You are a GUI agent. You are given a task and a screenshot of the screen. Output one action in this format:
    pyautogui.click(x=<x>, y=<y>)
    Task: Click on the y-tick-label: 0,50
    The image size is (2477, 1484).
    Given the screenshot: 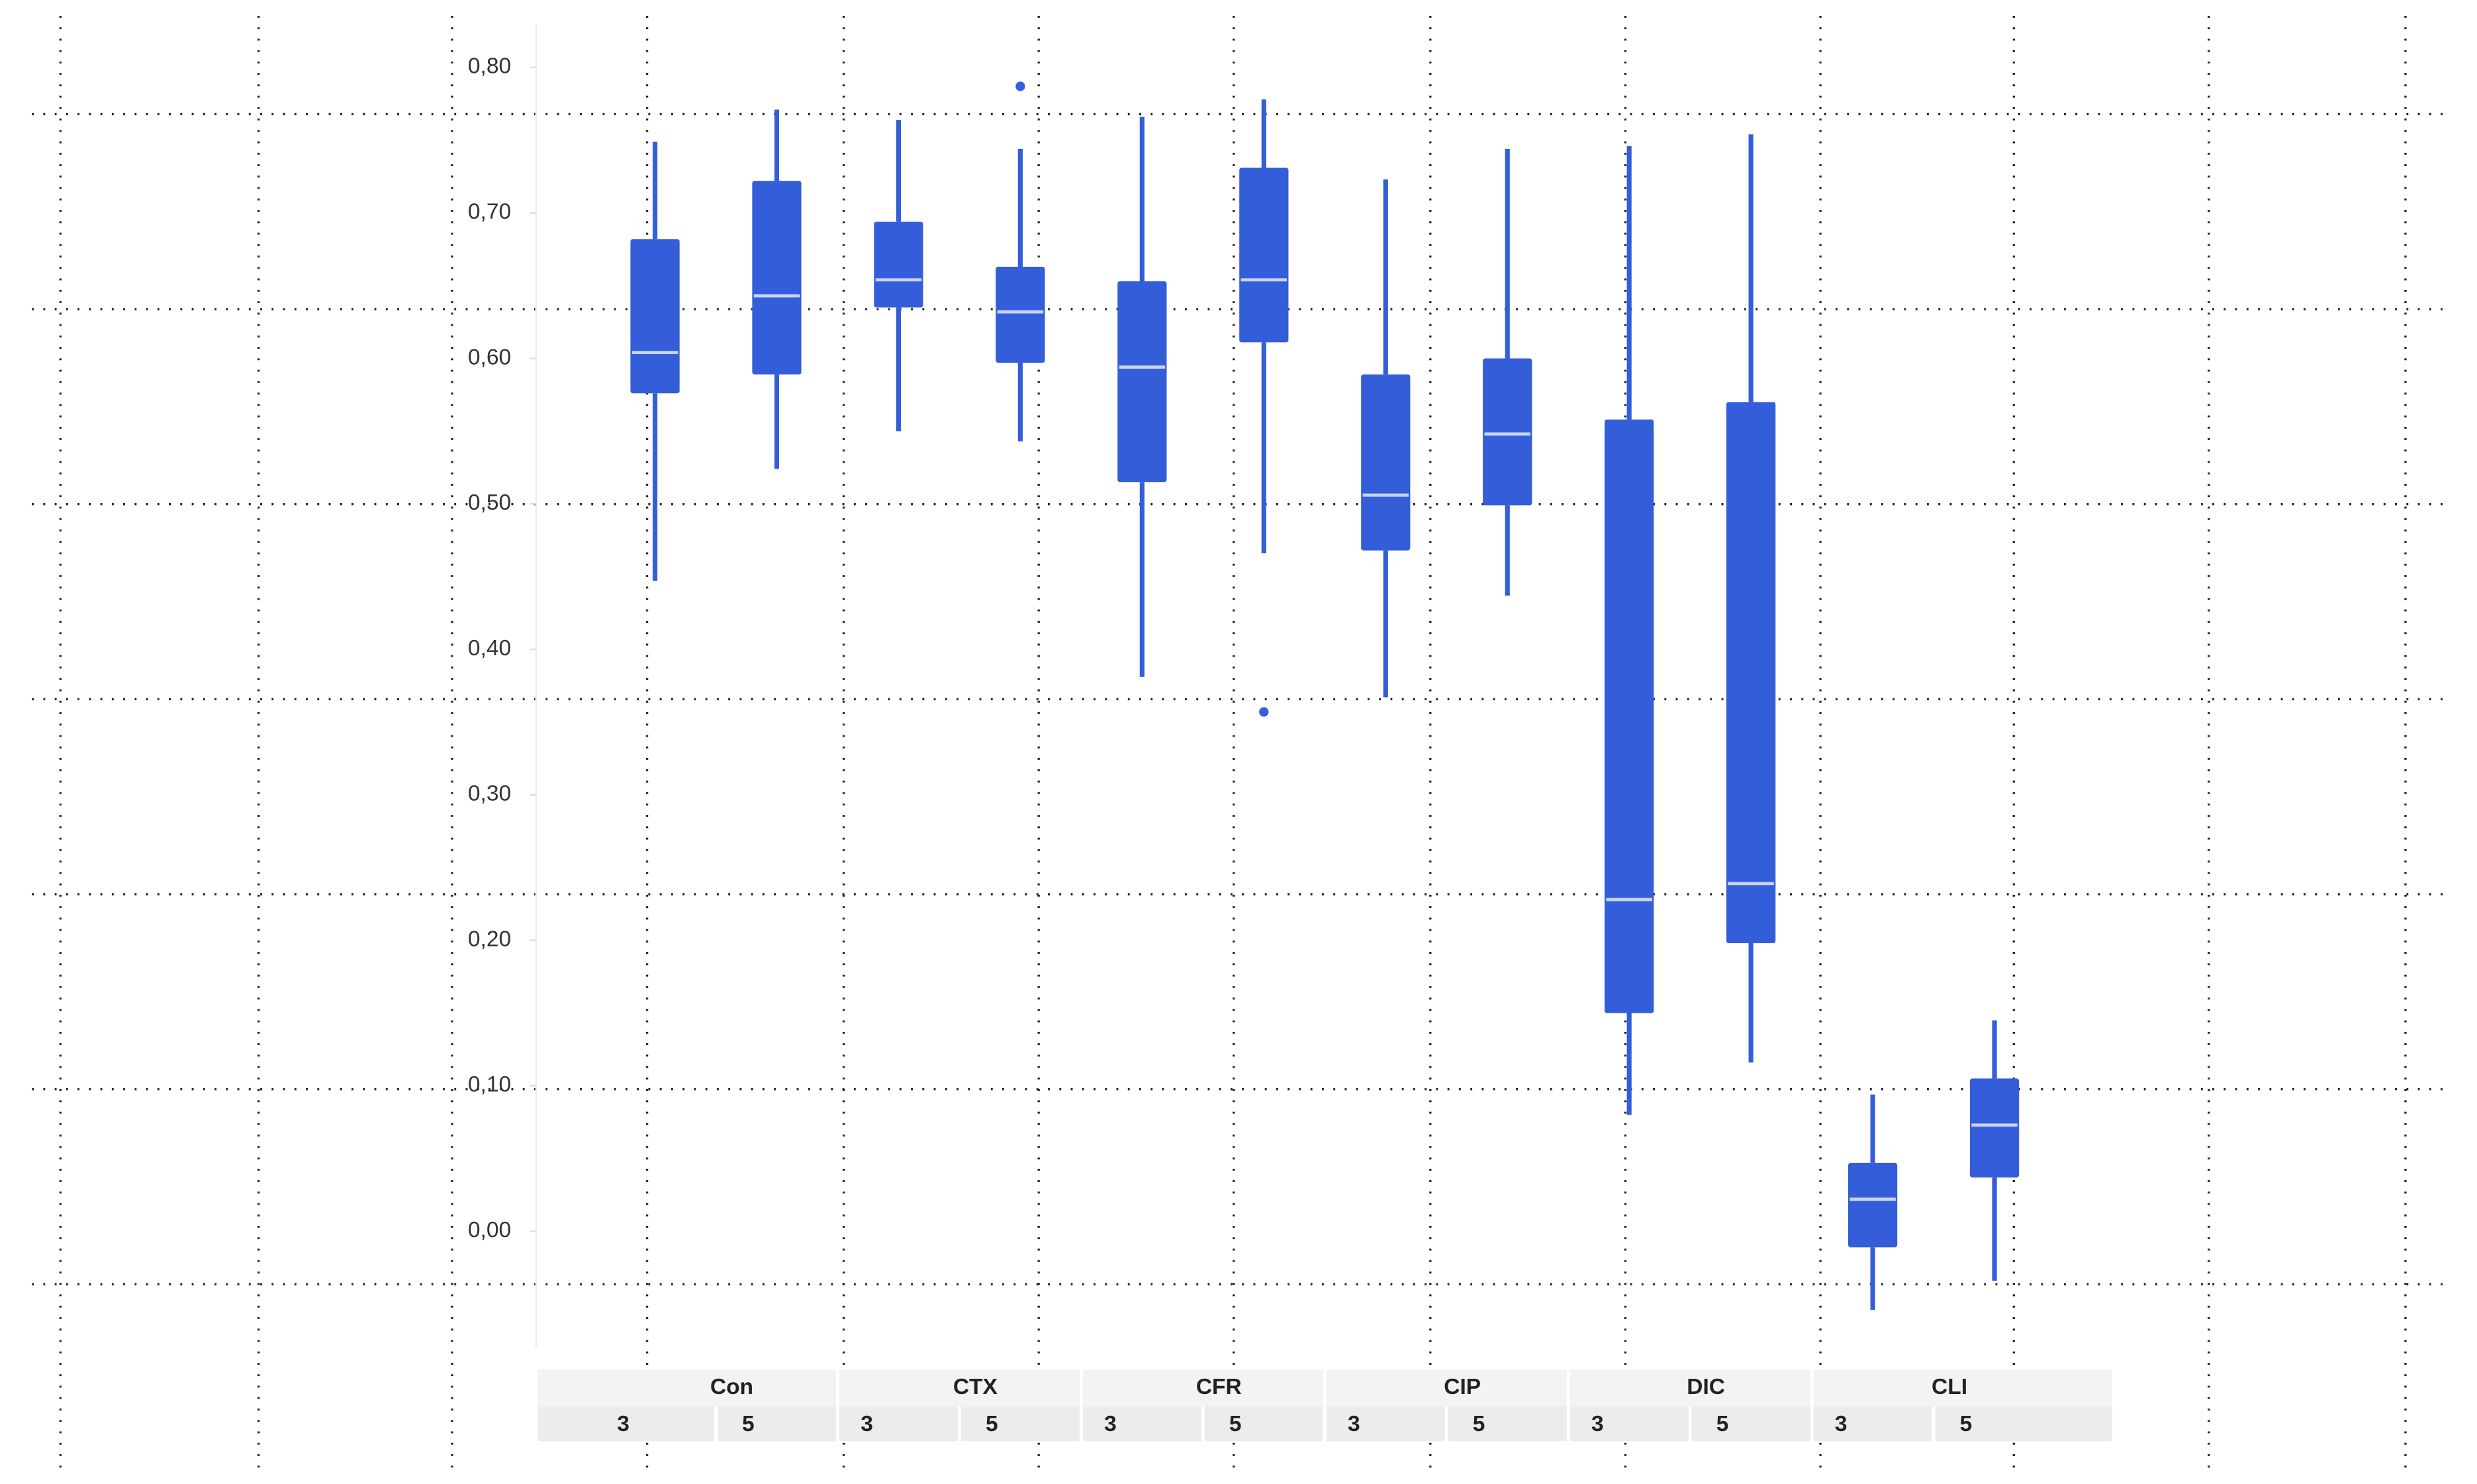 What is the action you would take?
    pyautogui.click(x=489, y=502)
    